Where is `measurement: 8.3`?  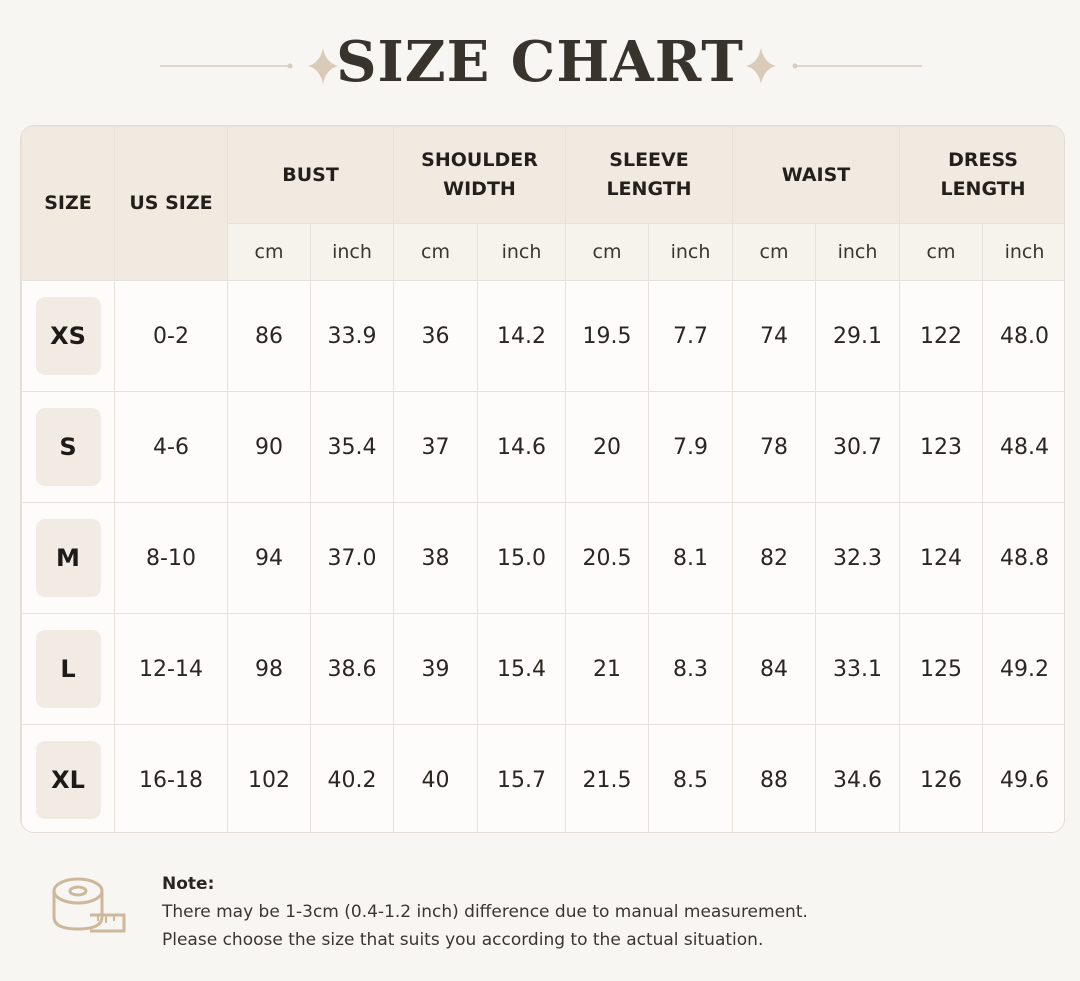
measurement: 8.3 is located at coordinates (690, 669).